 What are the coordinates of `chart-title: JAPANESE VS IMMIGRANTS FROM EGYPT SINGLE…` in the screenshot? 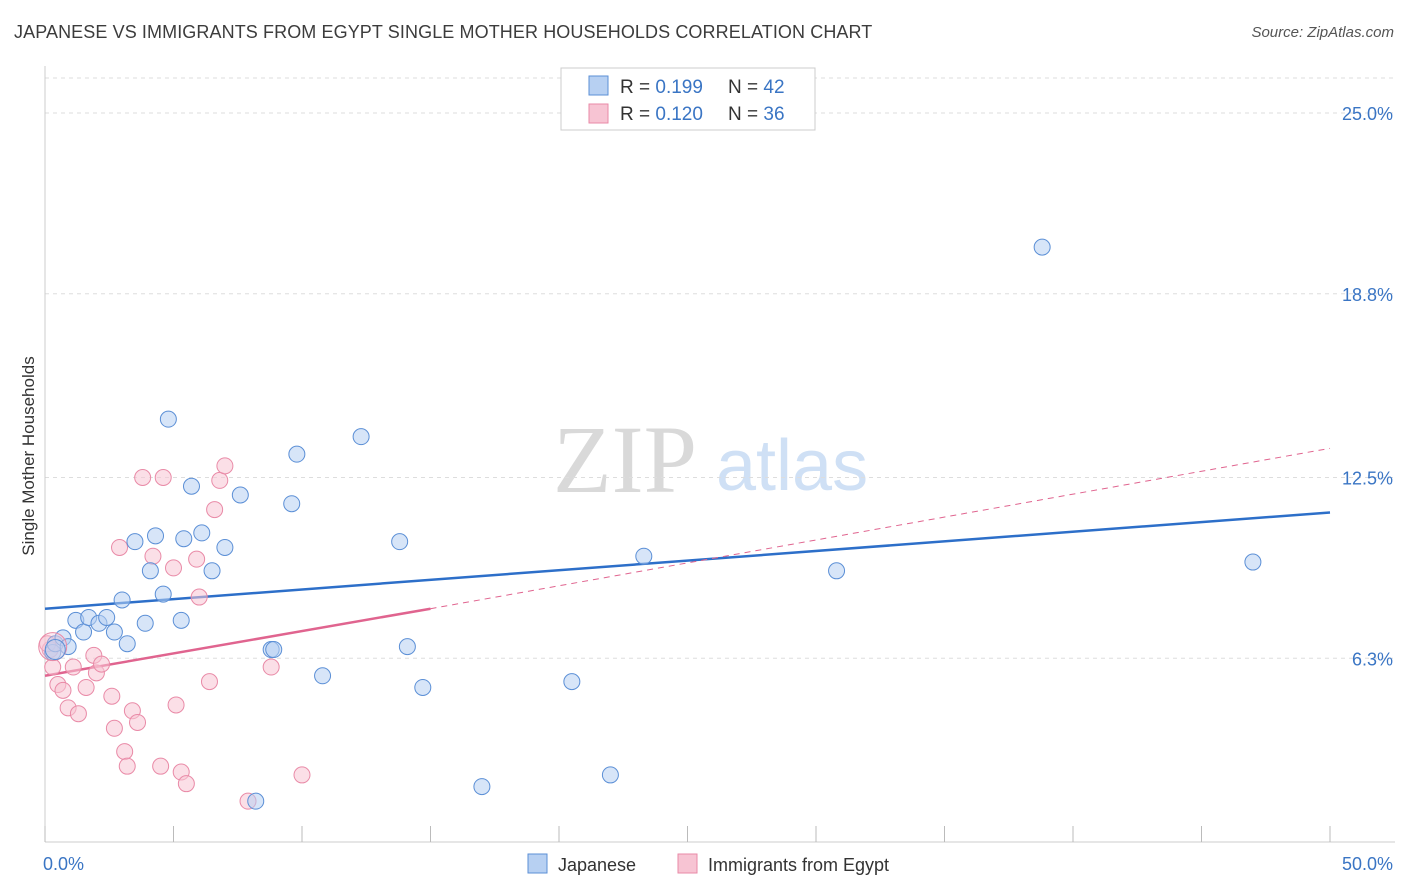 It's located at (443, 32).